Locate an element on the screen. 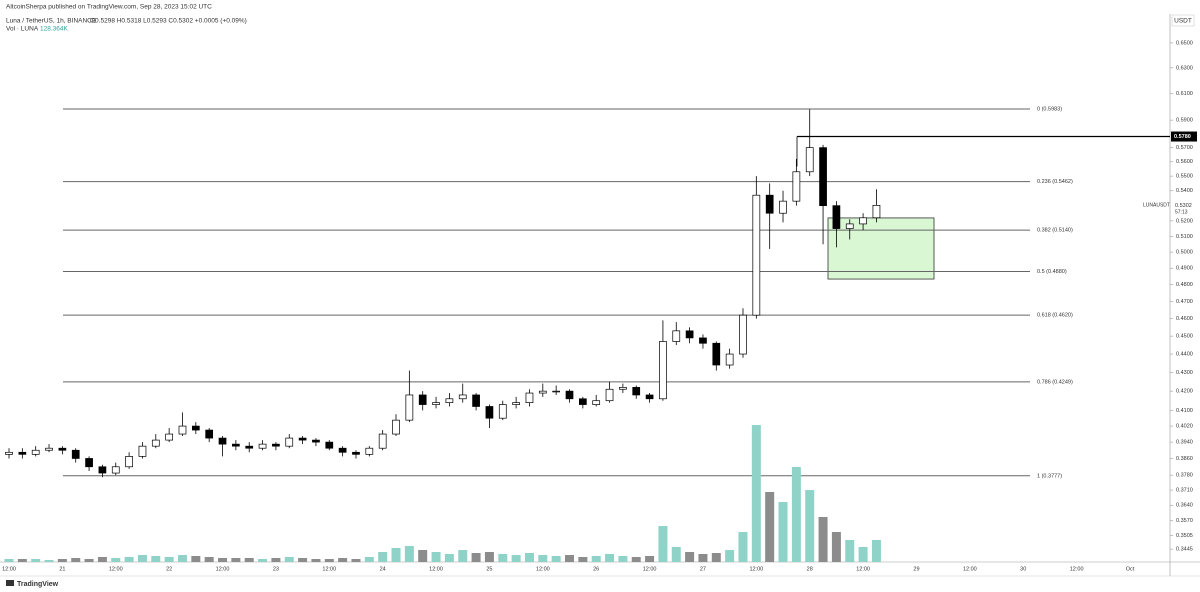 The image size is (1200, 592). fib-label: 1 (0.3777) is located at coordinates (1049, 476).